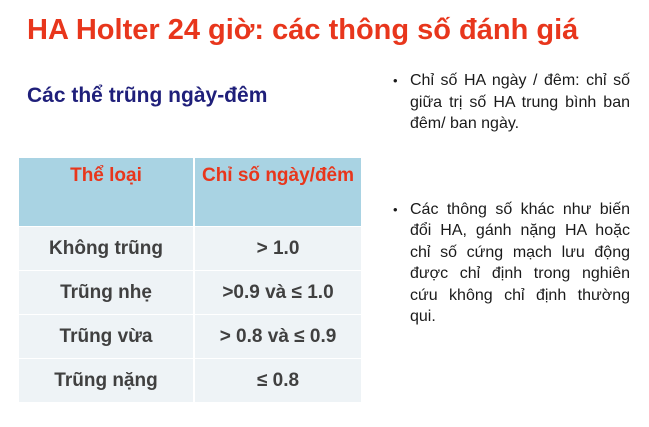 Image resolution: width=649 pixels, height=427 pixels. Describe the element at coordinates (107, 292) in the screenshot. I see `category-cell: Trũng nhẹ` at that location.